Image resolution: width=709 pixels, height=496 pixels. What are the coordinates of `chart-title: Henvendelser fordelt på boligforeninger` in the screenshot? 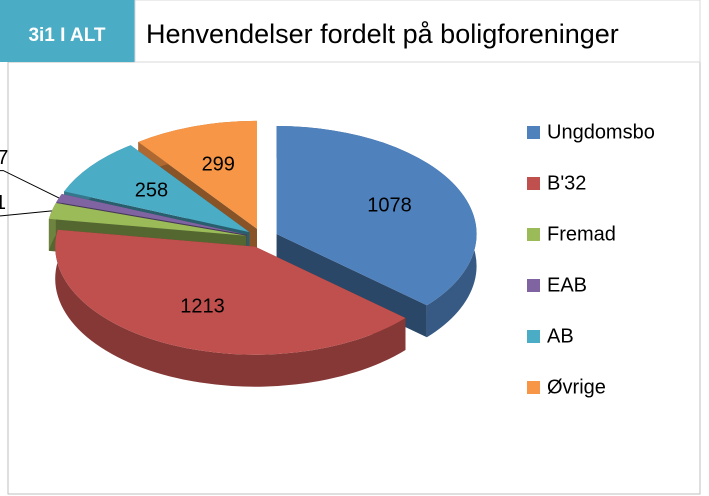 It's located at (382, 34).